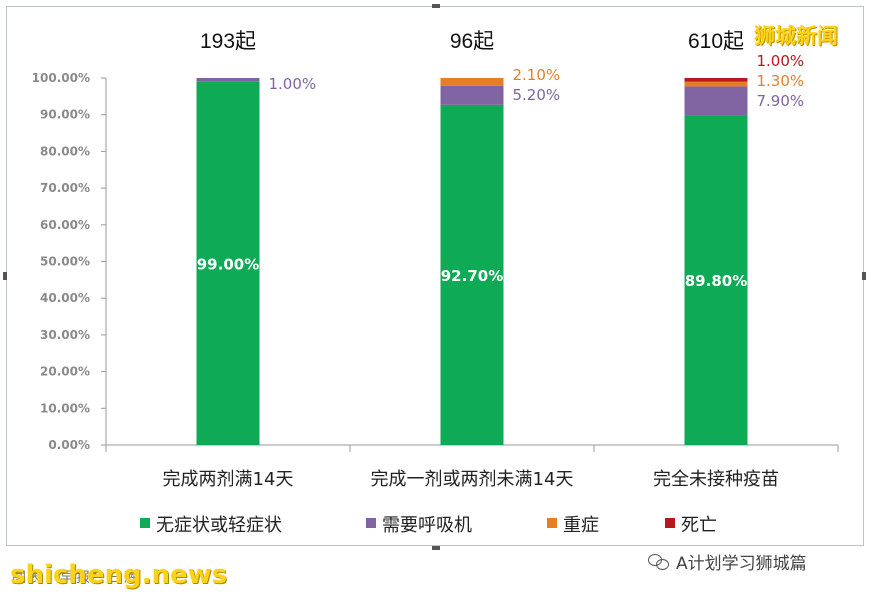 The height and width of the screenshot is (598, 874). Describe the element at coordinates (716, 41) in the screenshot. I see `category-total-label: 610起` at that location.